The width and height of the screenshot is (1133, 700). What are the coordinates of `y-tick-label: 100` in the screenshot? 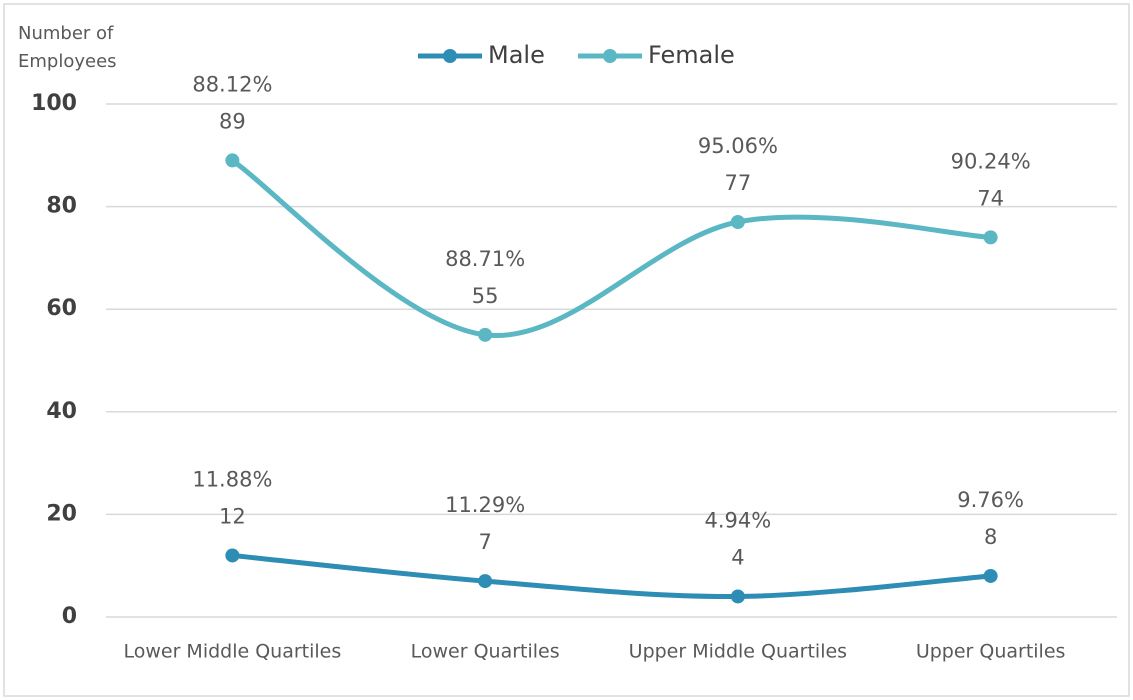 It's located at (54, 103).